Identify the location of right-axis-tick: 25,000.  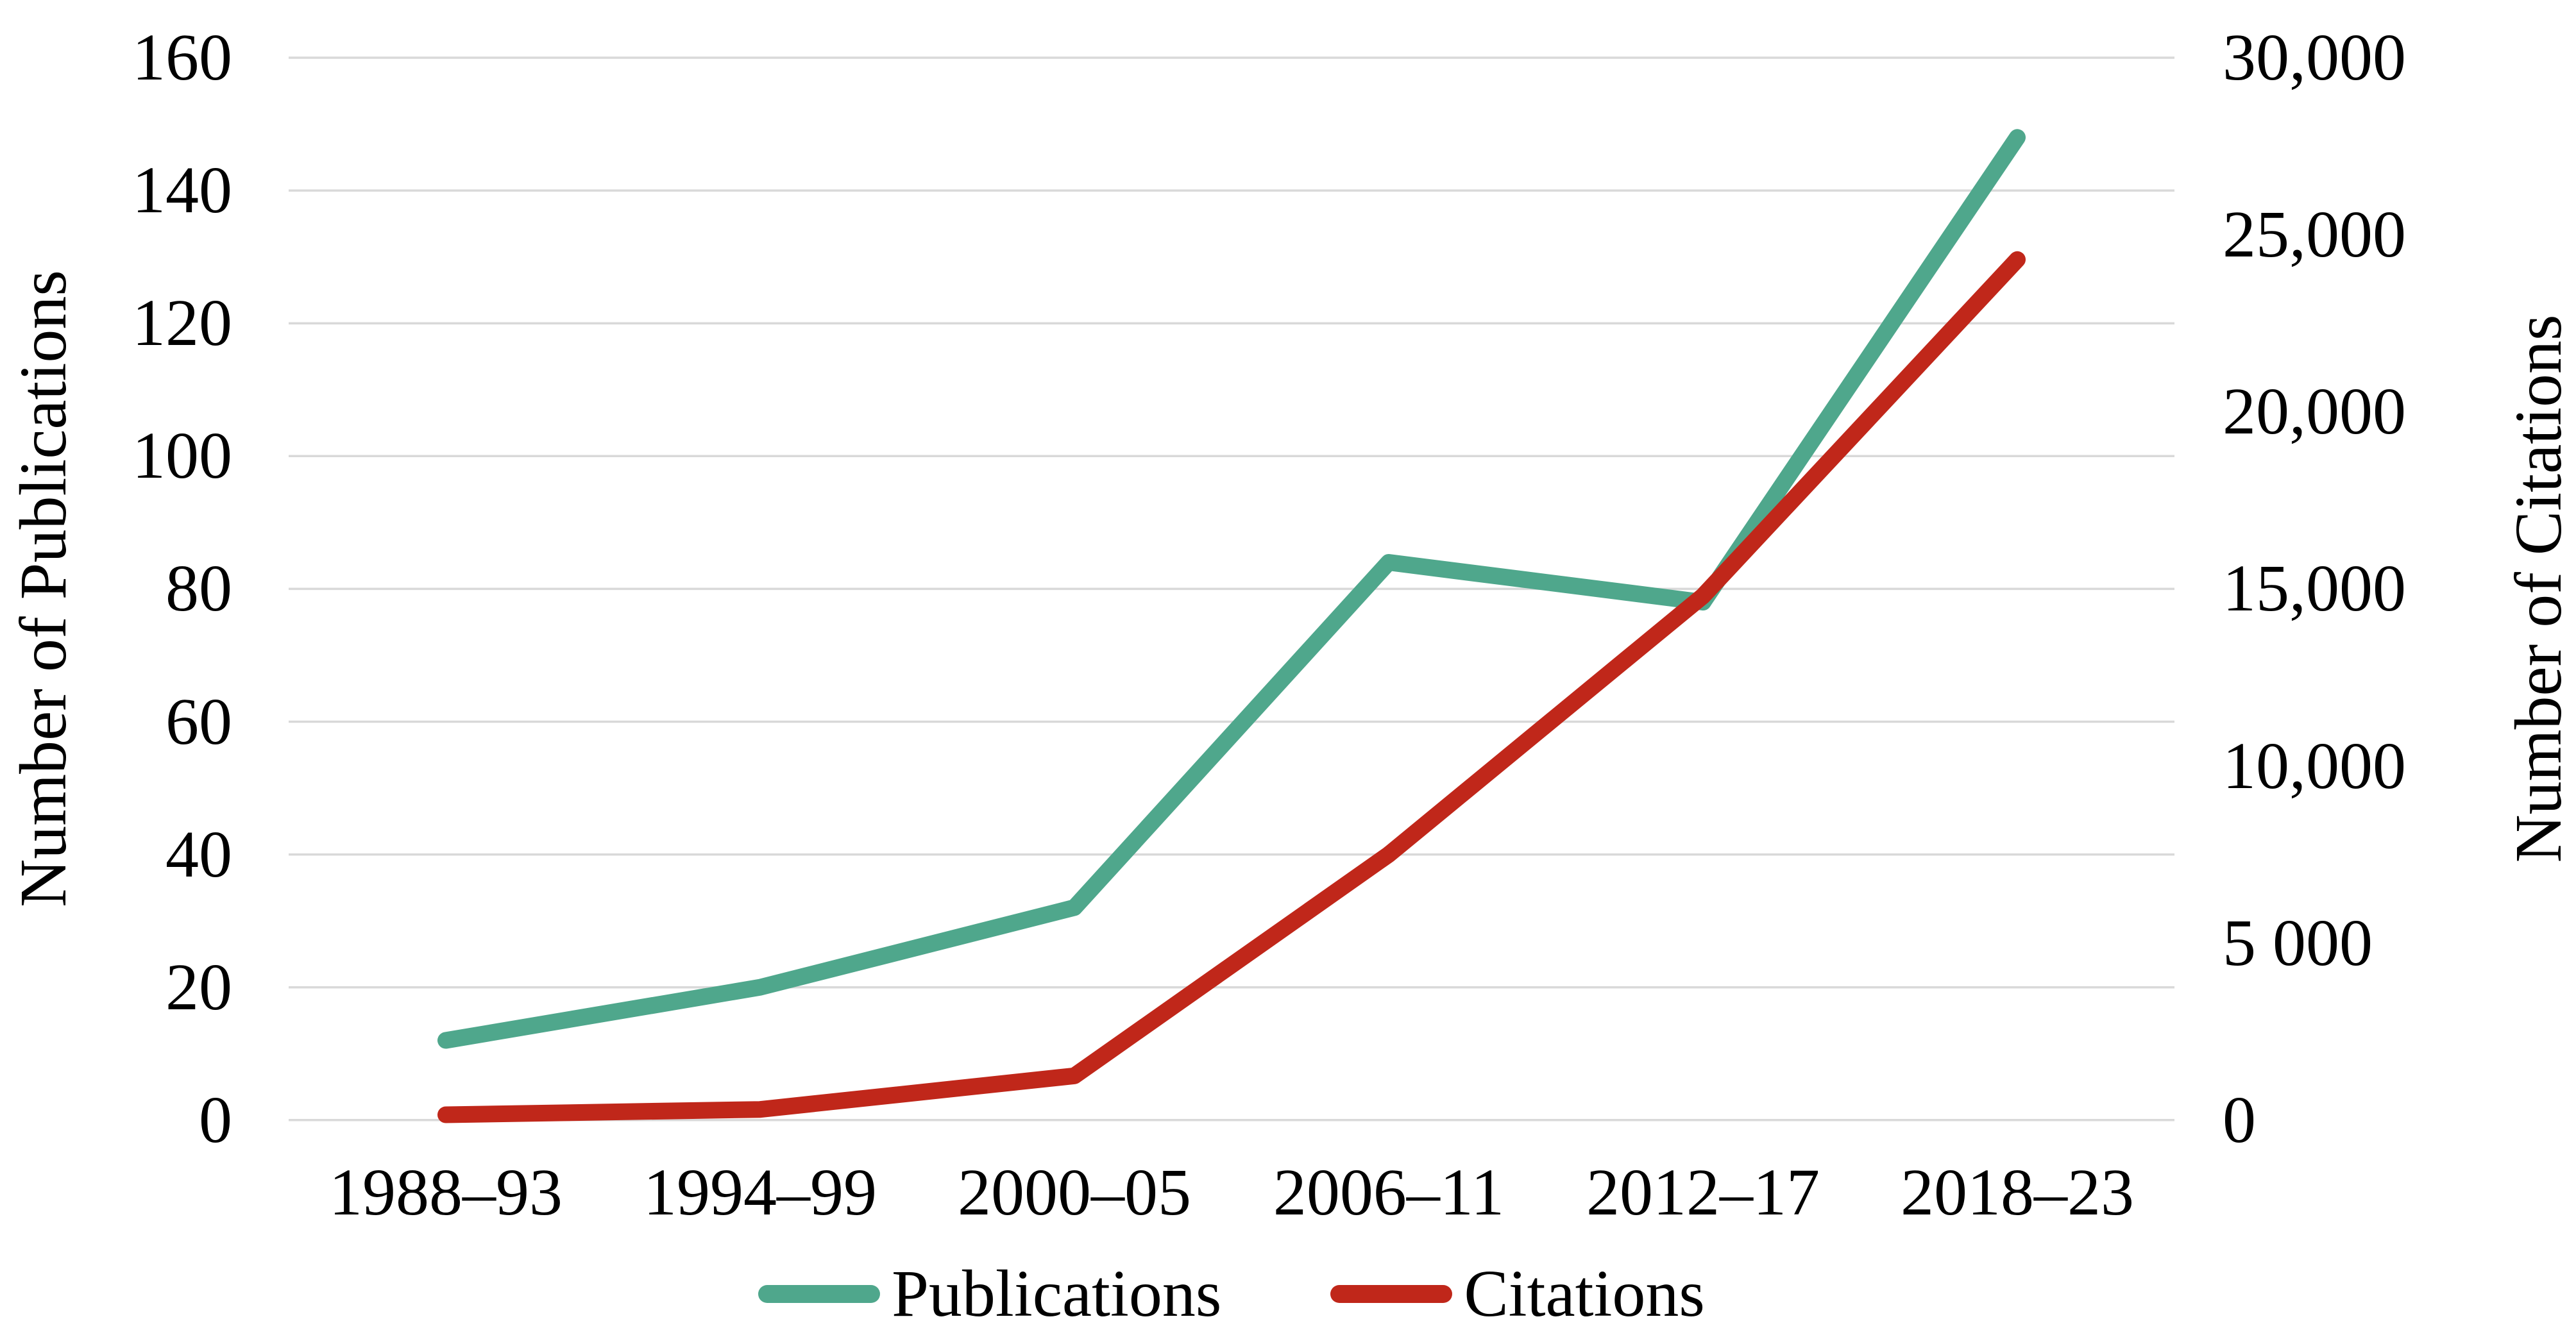
(2314, 234).